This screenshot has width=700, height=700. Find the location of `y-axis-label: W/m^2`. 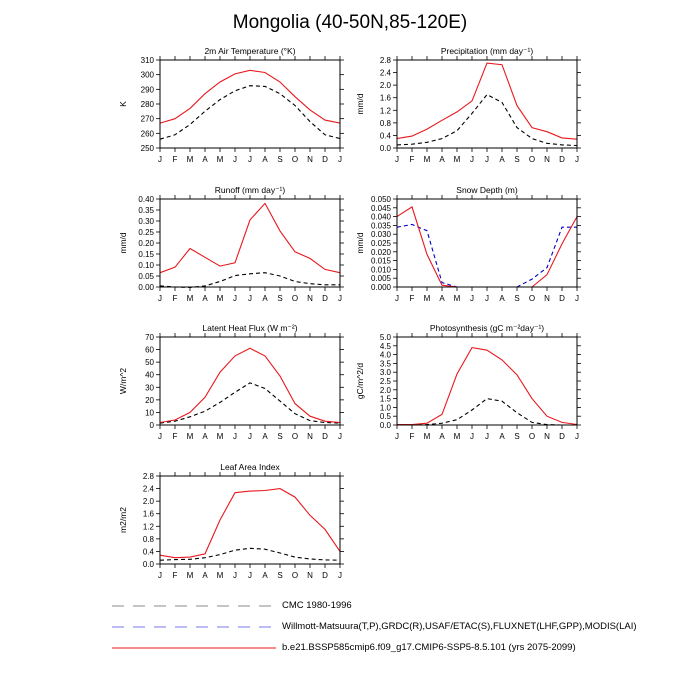

y-axis-label: W/m^2 is located at coordinates (123, 381).